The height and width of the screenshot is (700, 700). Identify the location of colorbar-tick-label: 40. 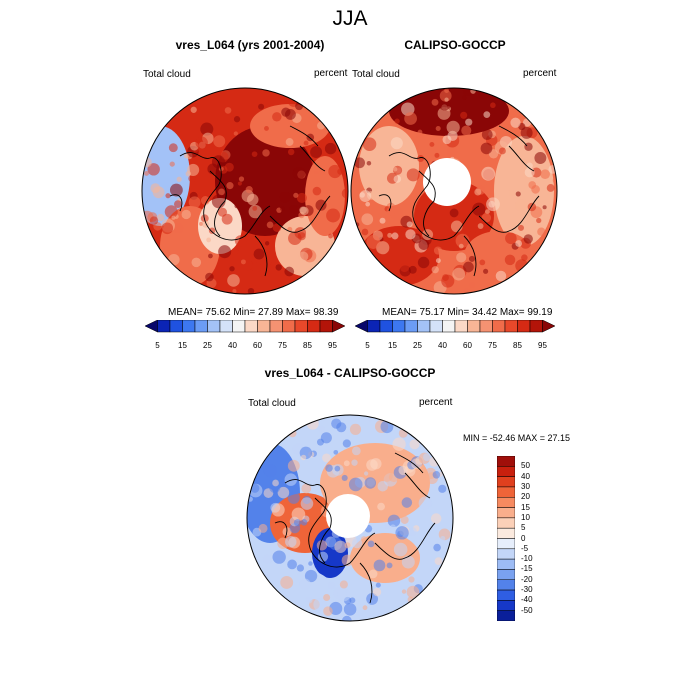
(525, 476).